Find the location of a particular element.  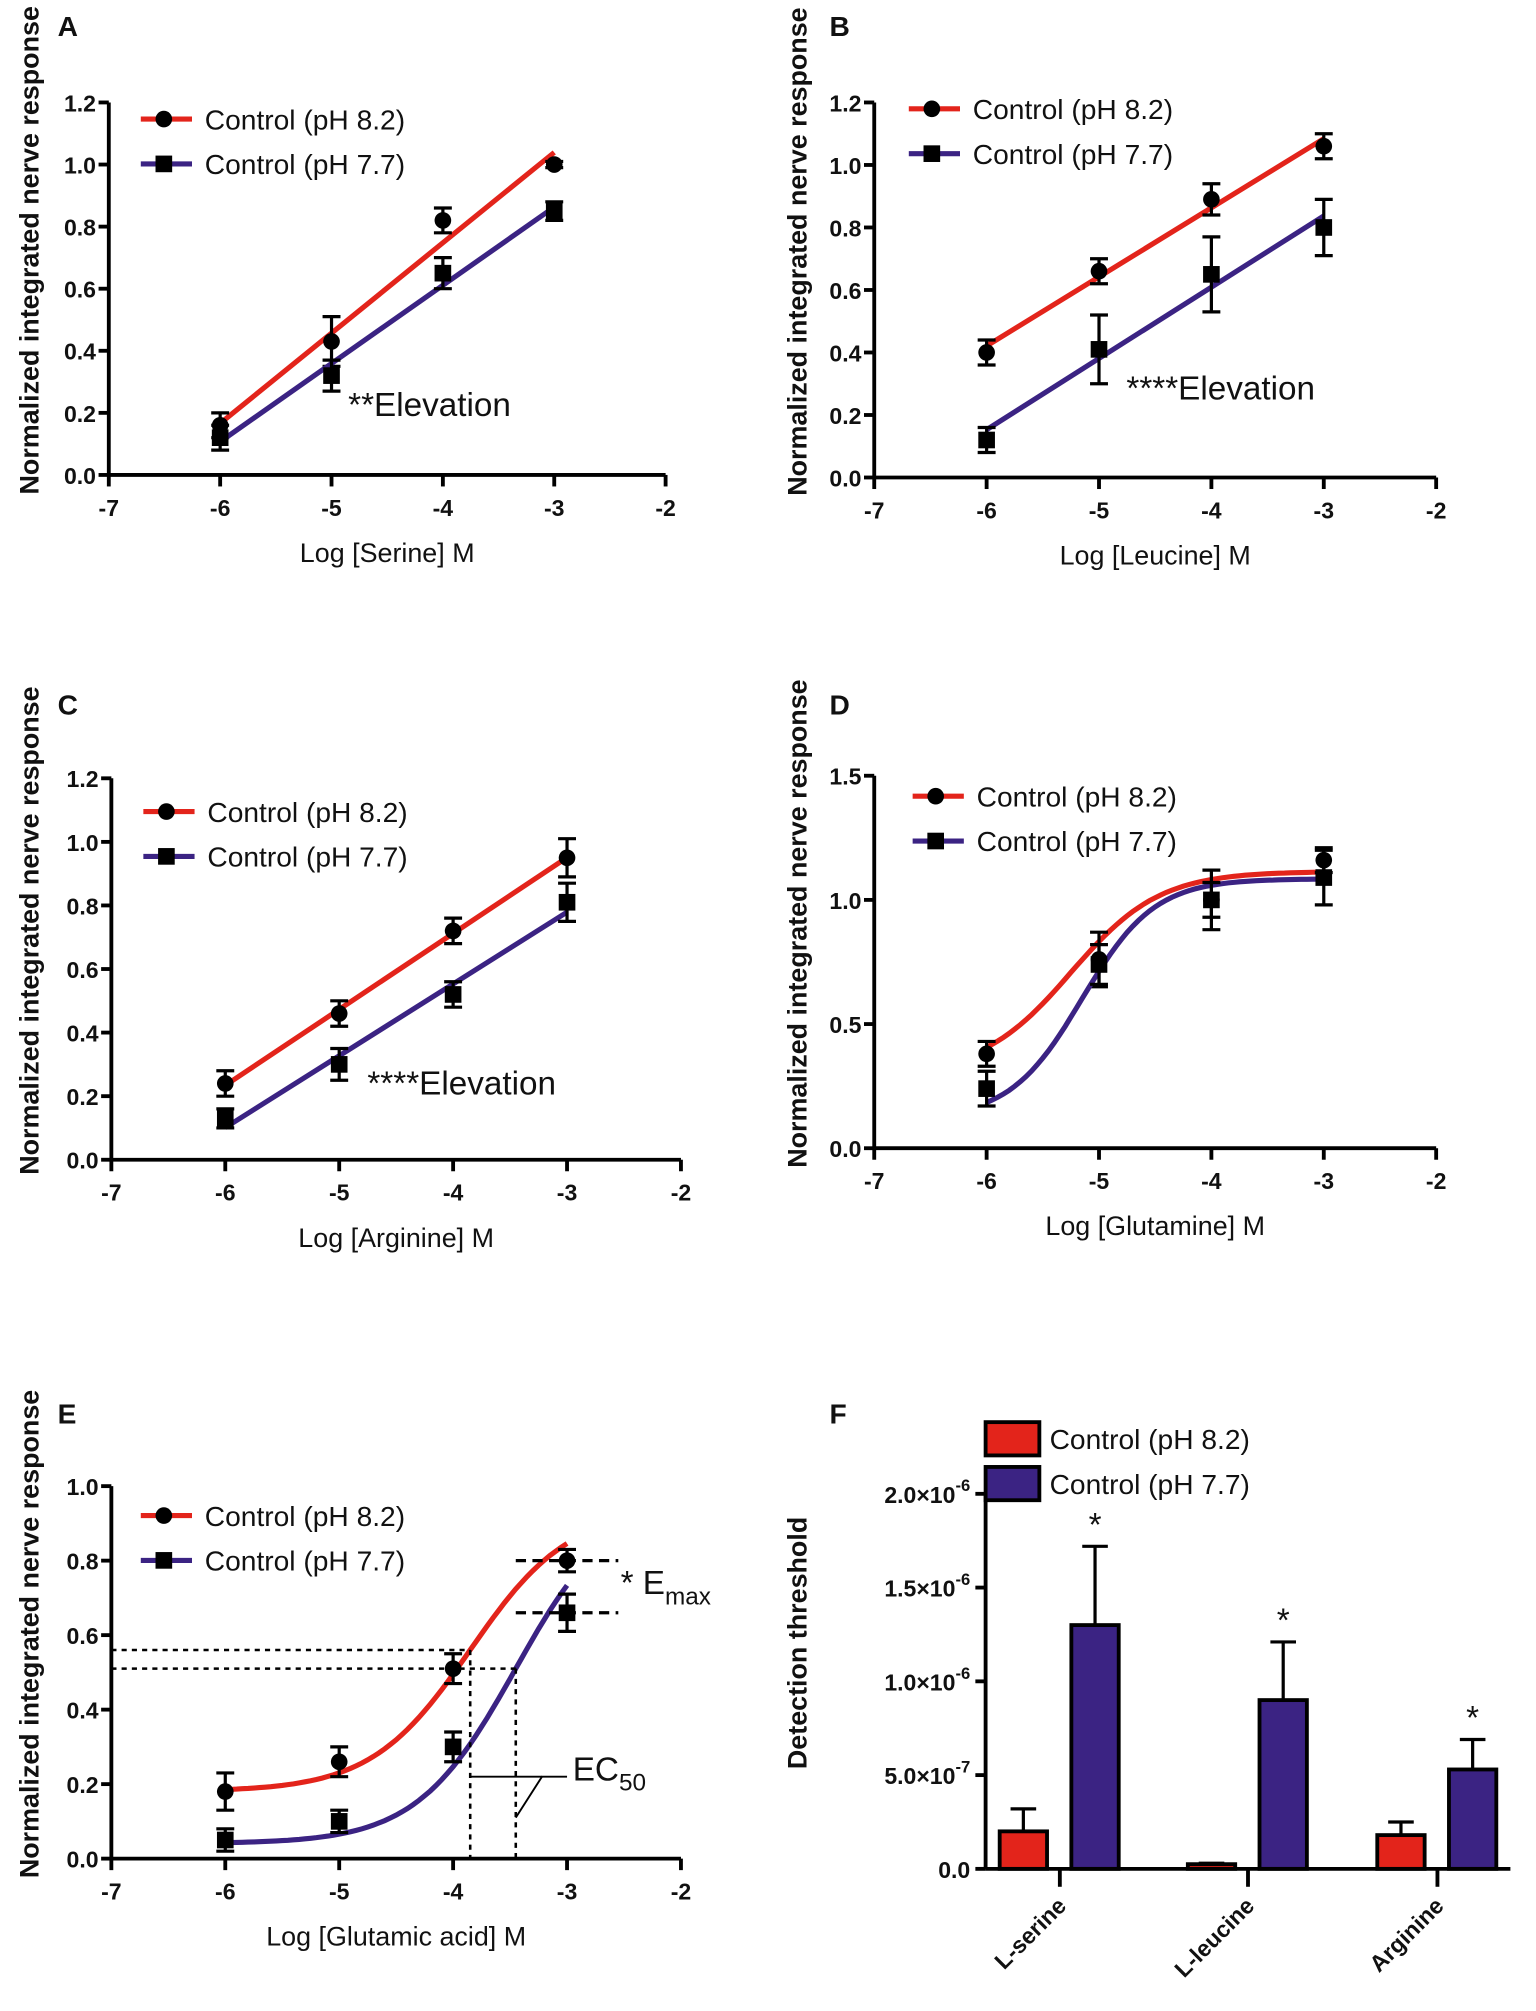

bar-ph77 is located at coordinates (1095, 1747).